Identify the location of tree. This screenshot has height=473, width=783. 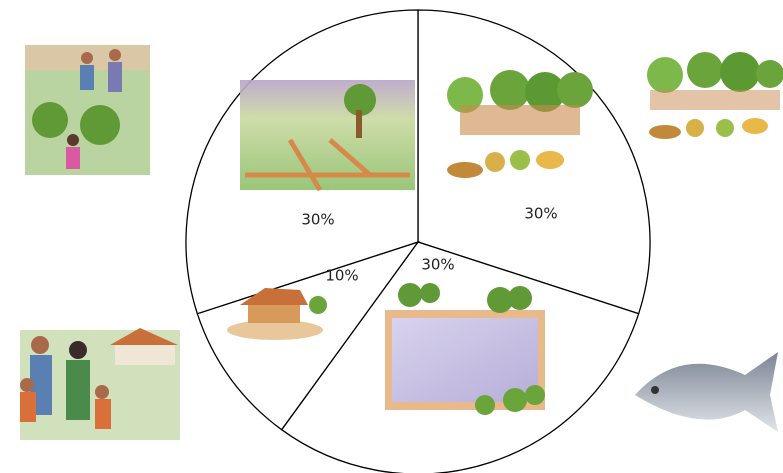
(360, 100).